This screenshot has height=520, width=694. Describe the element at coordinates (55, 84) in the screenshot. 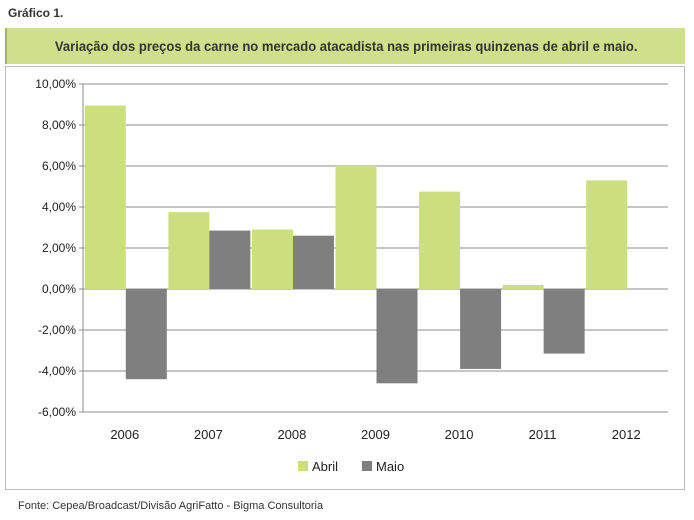

I see `y-tick-label: 10,00%` at that location.